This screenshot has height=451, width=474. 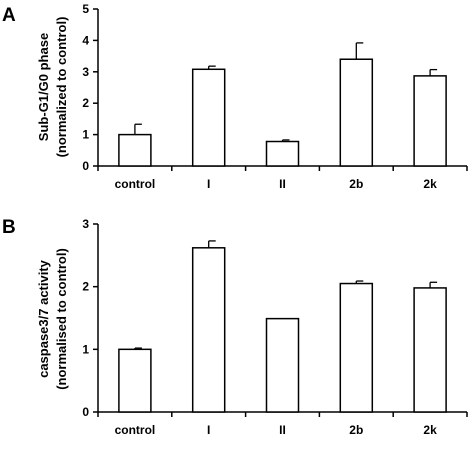 I want to click on panel-a-letter: A, so click(x=9, y=15).